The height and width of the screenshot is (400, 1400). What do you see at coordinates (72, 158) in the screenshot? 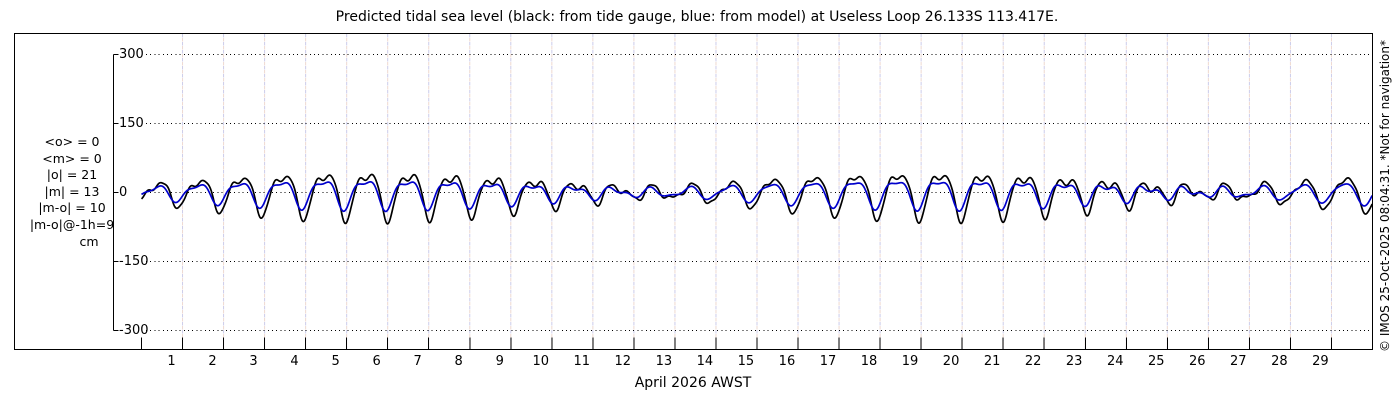
I see `stat-mean-model: <m> = 0` at bounding box center [72, 158].